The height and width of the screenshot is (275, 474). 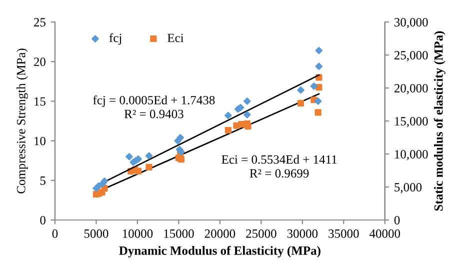 What do you see at coordinates (440, 121) in the screenshot?
I see `y2-axis-title: Static modulus of elasticity (MPa)` at bounding box center [440, 121].